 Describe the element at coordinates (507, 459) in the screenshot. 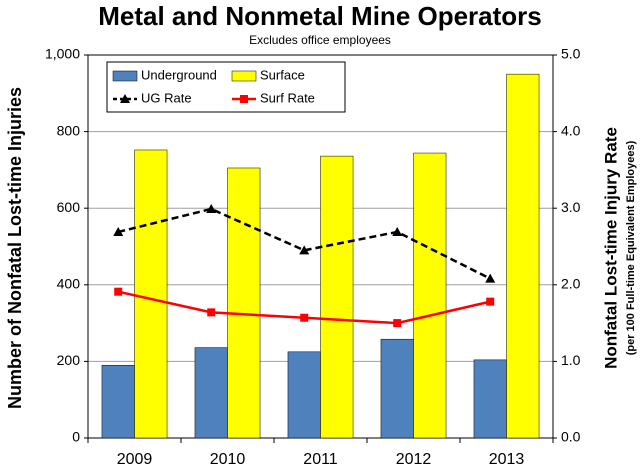

I see `x-tick-label: 2013` at that location.